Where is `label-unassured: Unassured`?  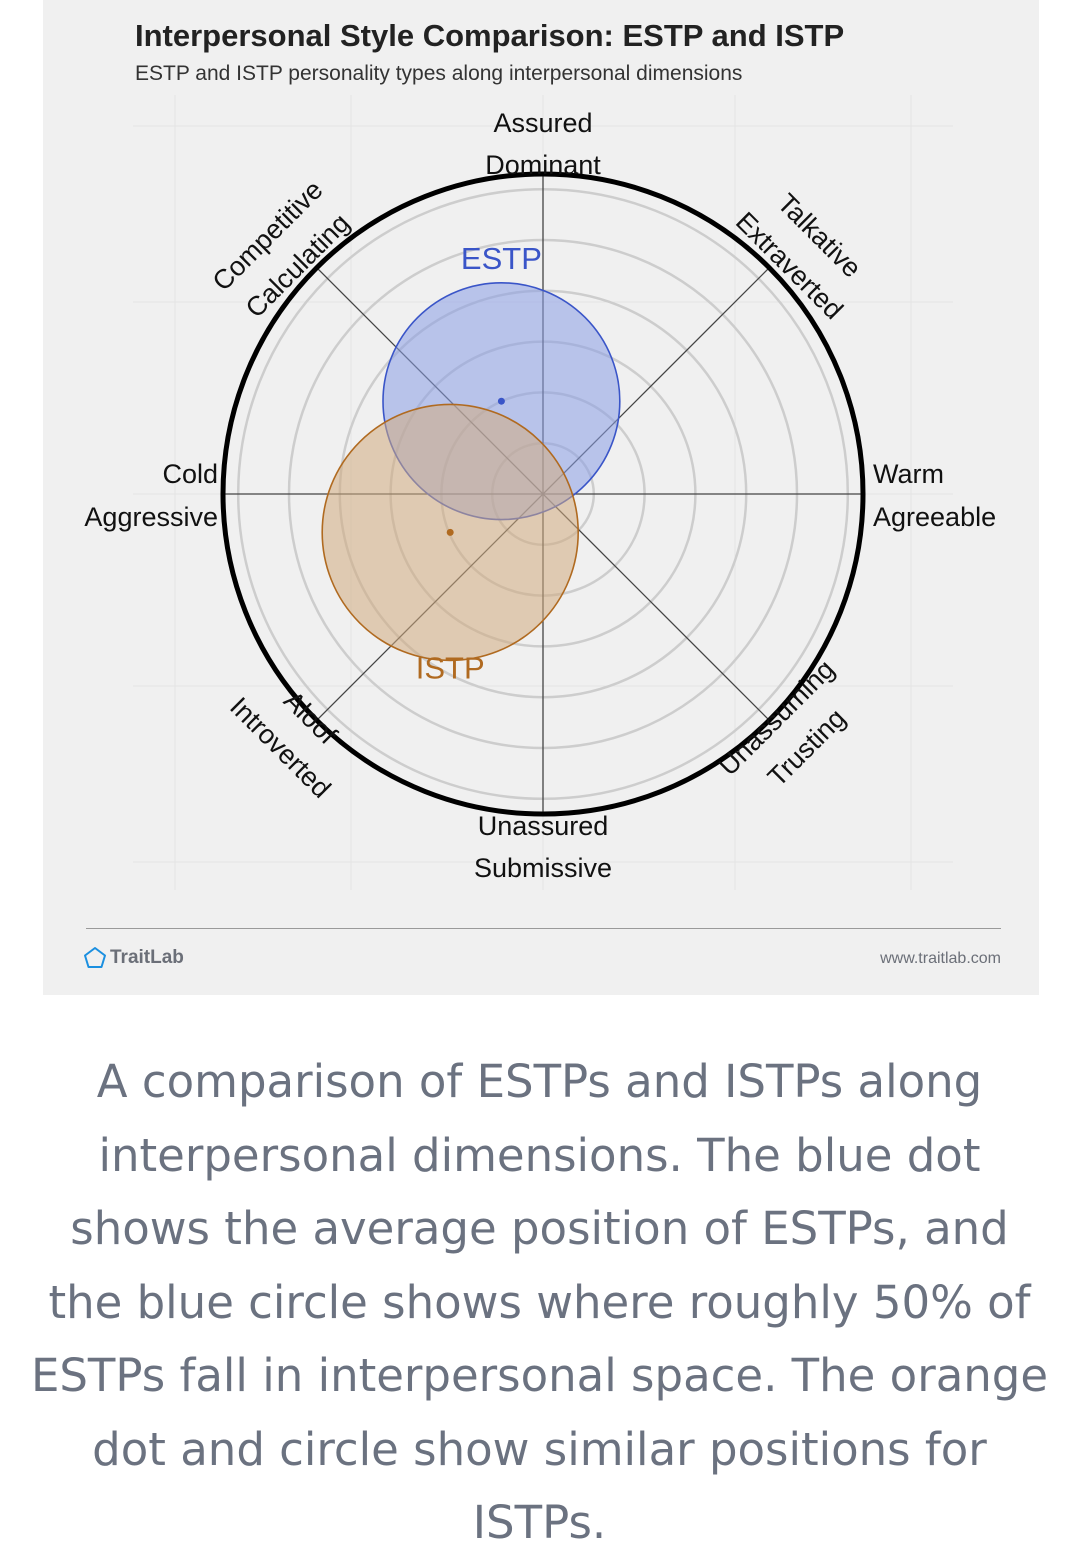
label-unassured: Unassured is located at coordinates (543, 826).